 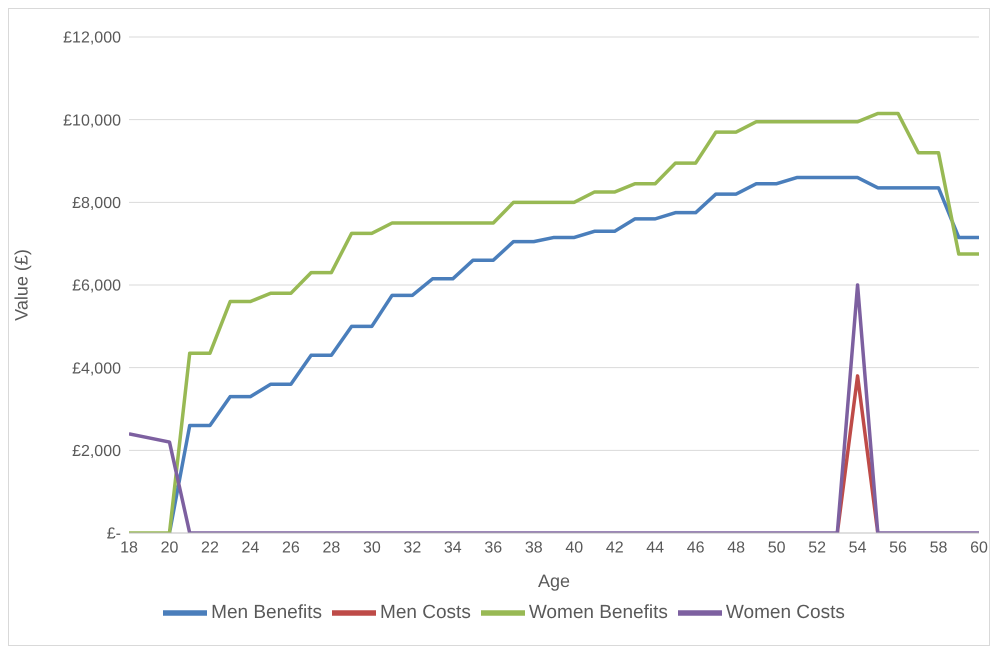 What do you see at coordinates (493, 547) in the screenshot?
I see `x-tick-label: 36` at bounding box center [493, 547].